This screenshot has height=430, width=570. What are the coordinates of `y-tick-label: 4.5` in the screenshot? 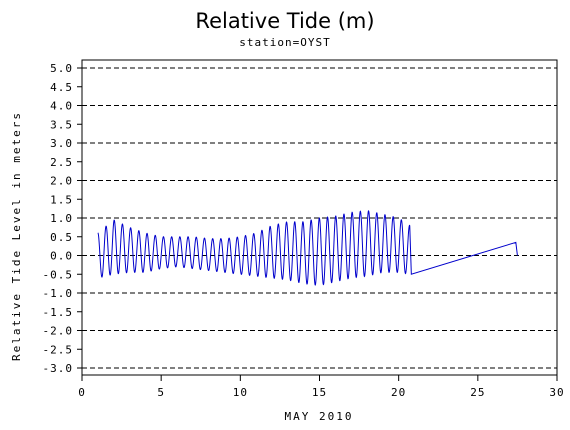 It's located at (61, 87).